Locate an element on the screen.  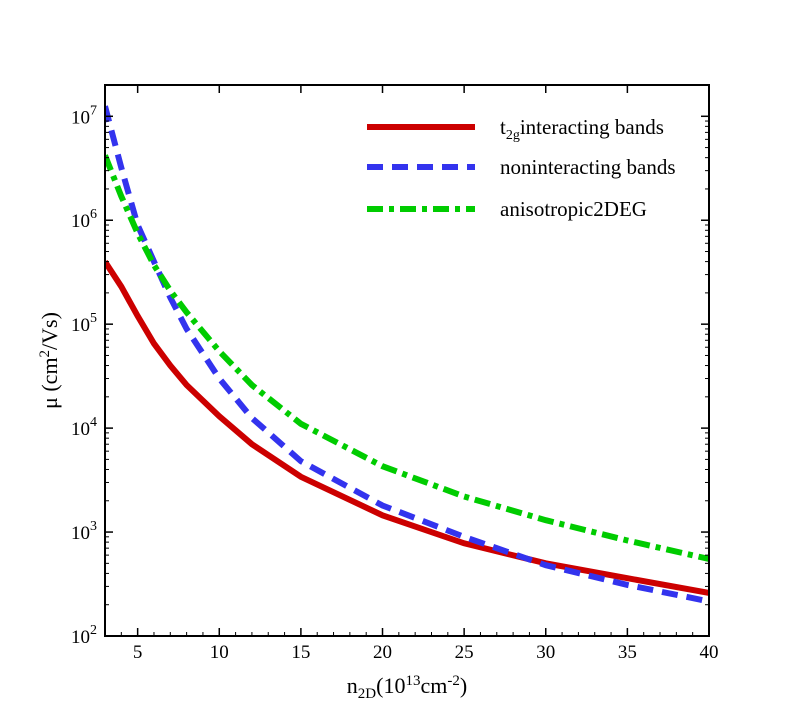
x-tick-label: 25 is located at coordinates (464, 652).